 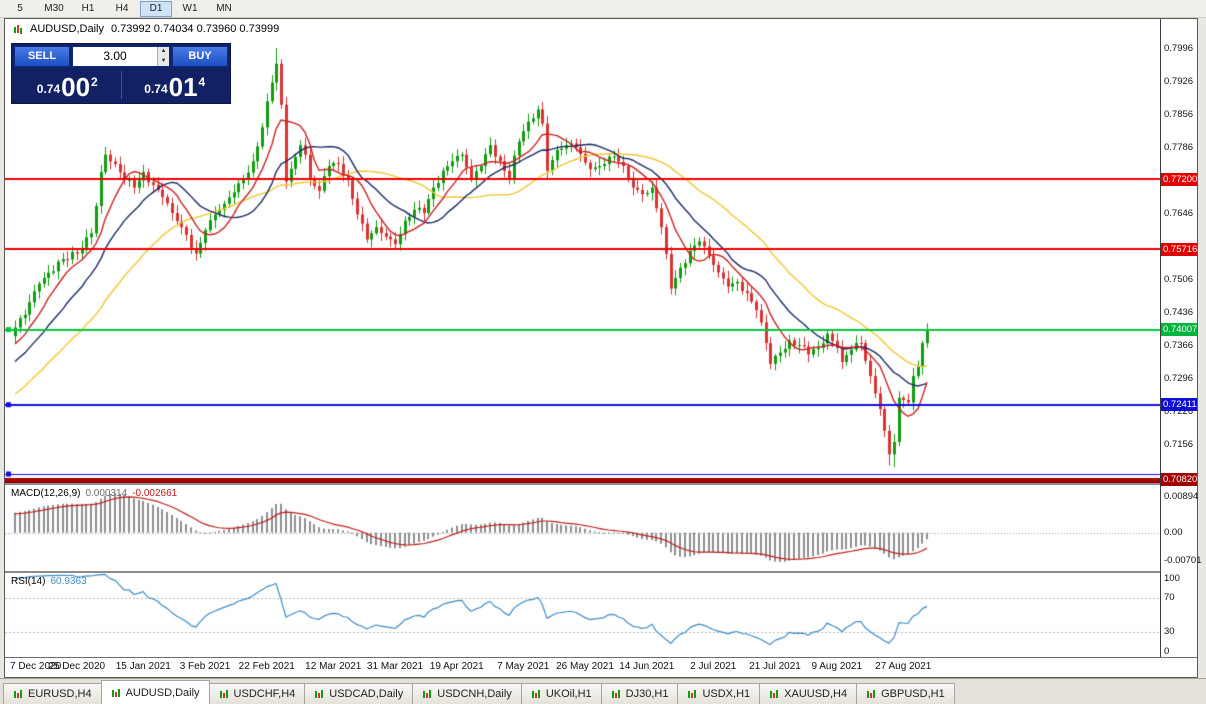 I want to click on date-axis-label: 19 Apr 2021, so click(x=456, y=666).